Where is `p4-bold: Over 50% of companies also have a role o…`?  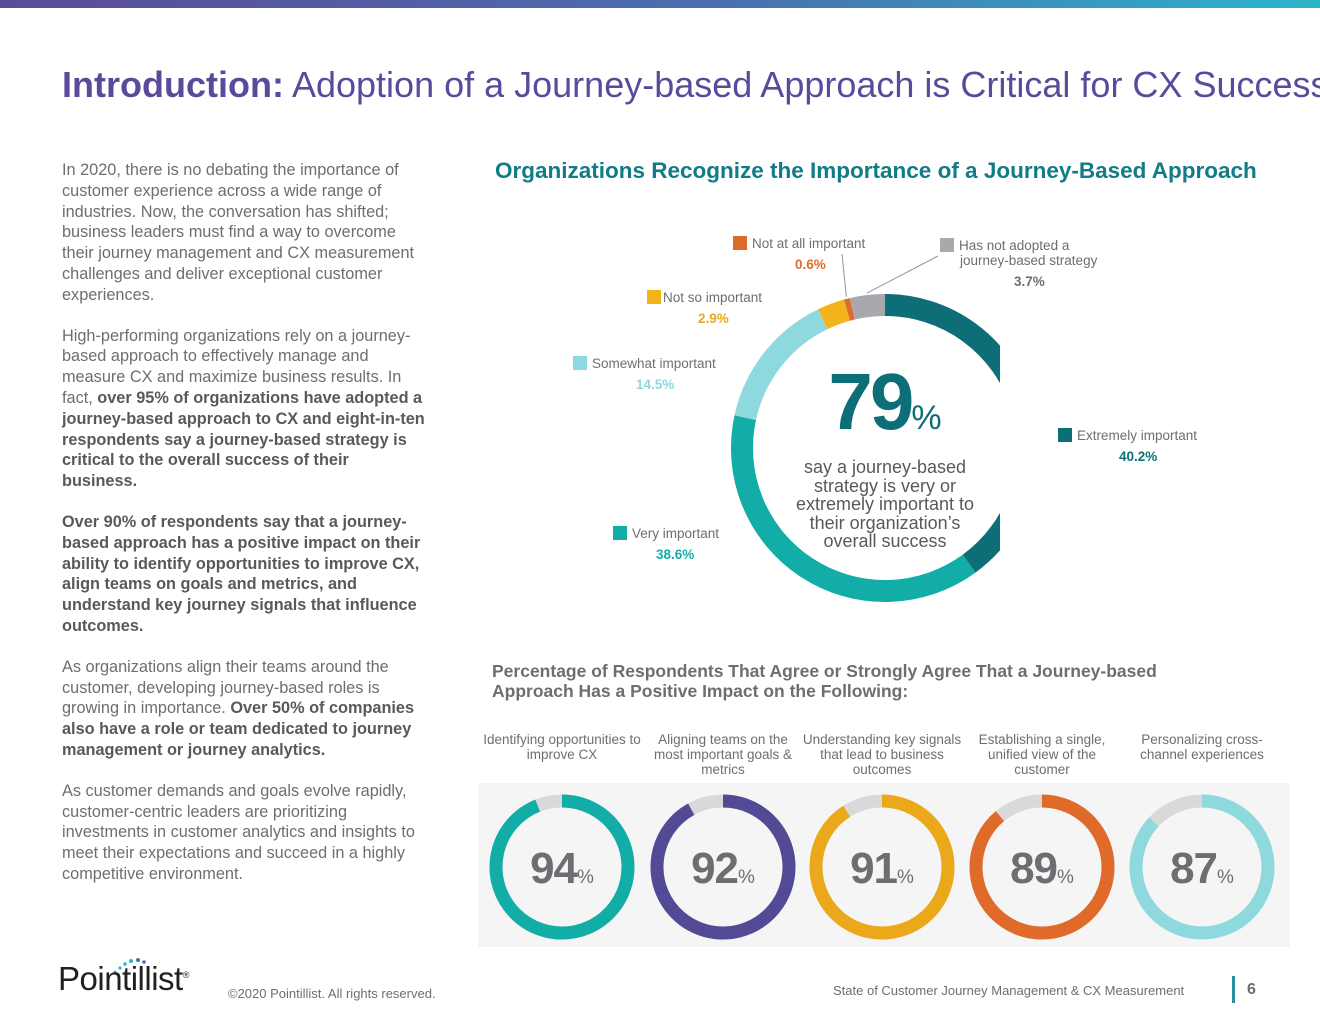 p4-bold: Over 50% of companies also have a role o… is located at coordinates (238, 729).